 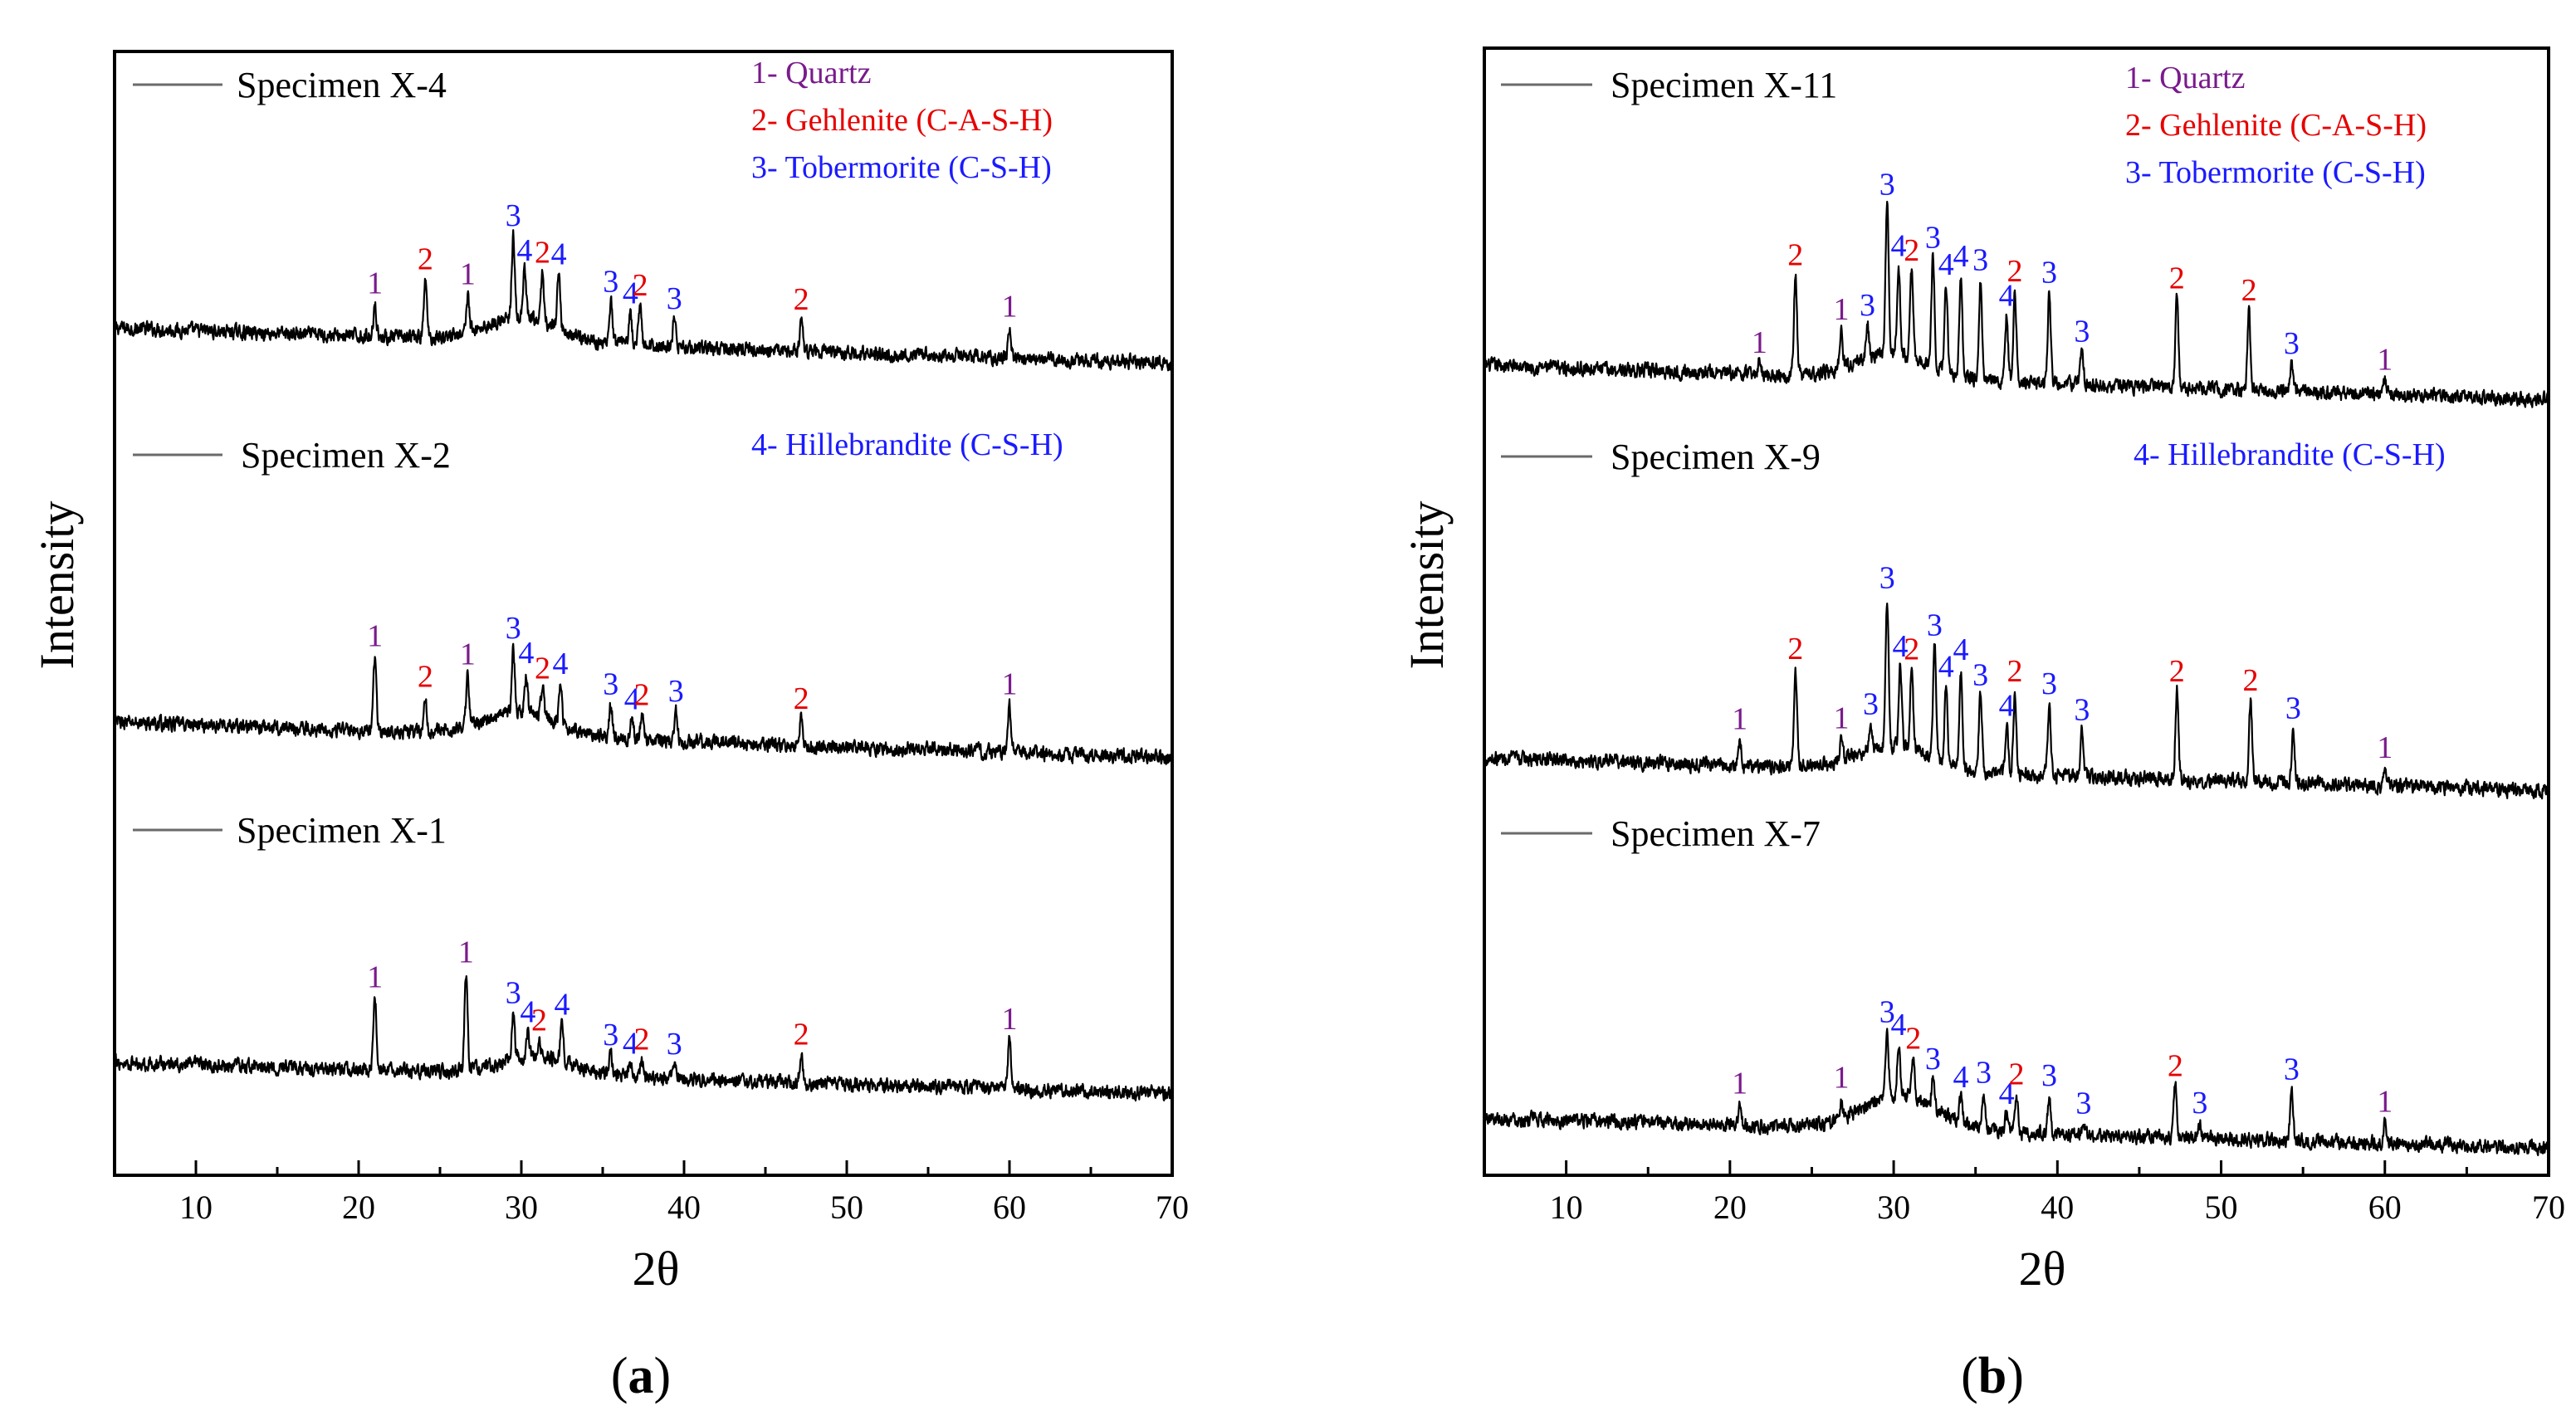 I want to click on peak-label-a-1-3: 3, so click(x=513, y=628).